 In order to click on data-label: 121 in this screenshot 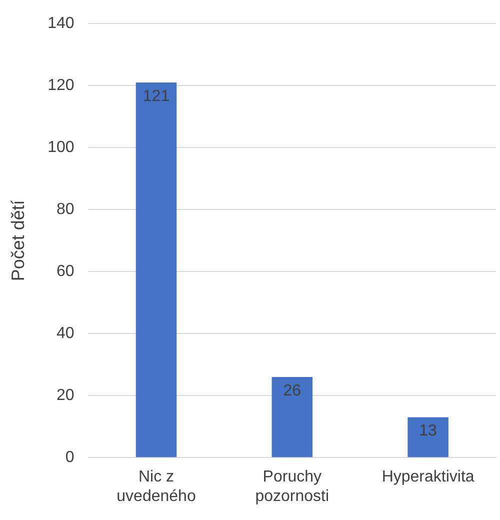, I will do `click(156, 96)`.